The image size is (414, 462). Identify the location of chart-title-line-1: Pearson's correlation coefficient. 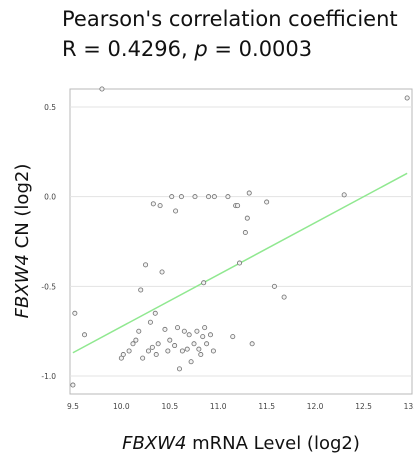
(230, 19).